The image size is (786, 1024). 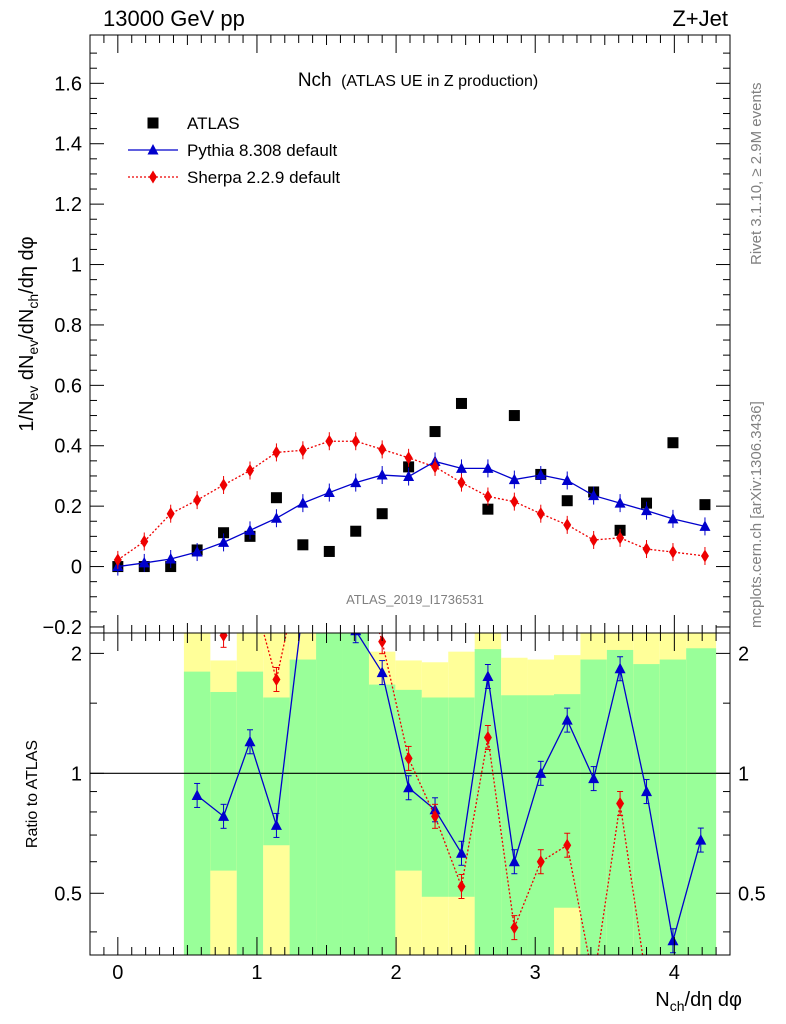 What do you see at coordinates (535, 973) in the screenshot?
I see `x-tick-label: 3` at bounding box center [535, 973].